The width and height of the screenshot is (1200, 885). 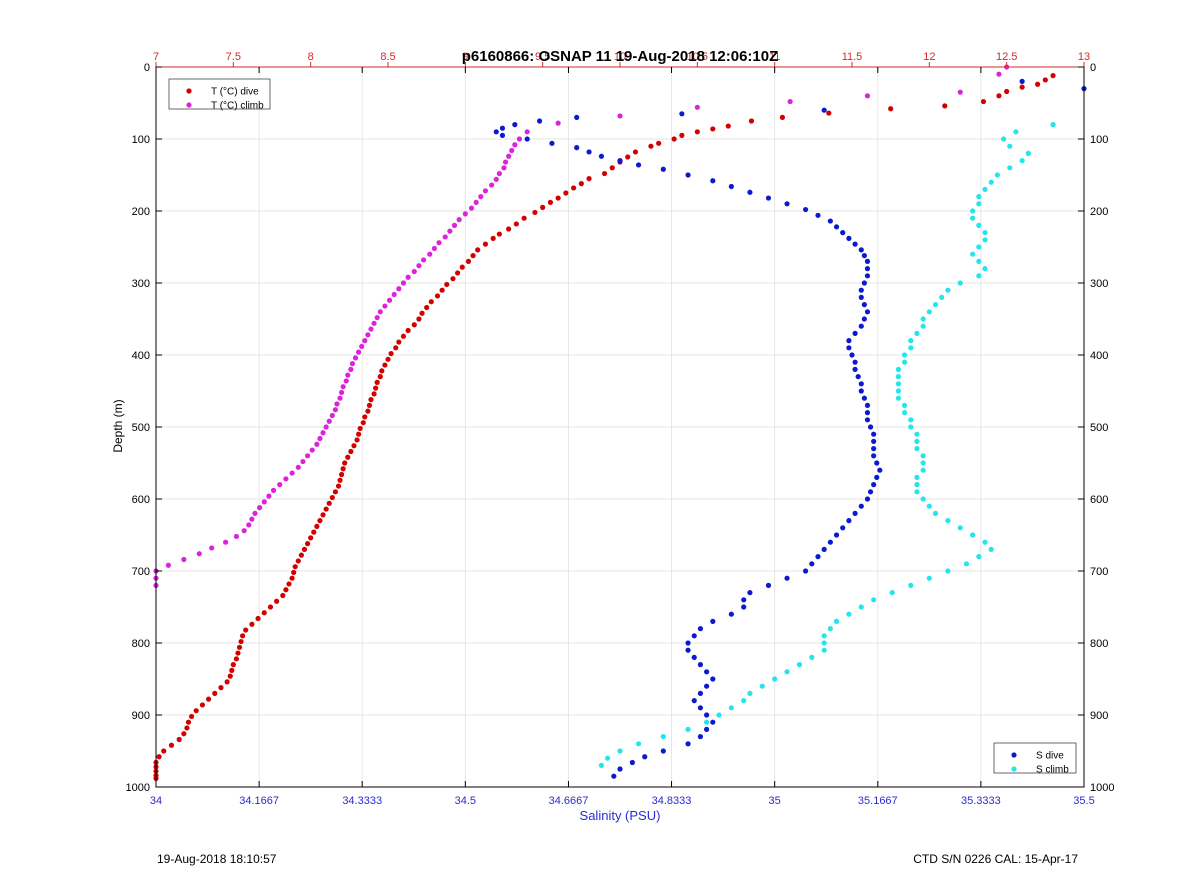 What do you see at coordinates (620, 56) in the screenshot?
I see `chart-title: p6160866: OSNAP 11 19-Aug-2018 12:06:10Z` at bounding box center [620, 56].